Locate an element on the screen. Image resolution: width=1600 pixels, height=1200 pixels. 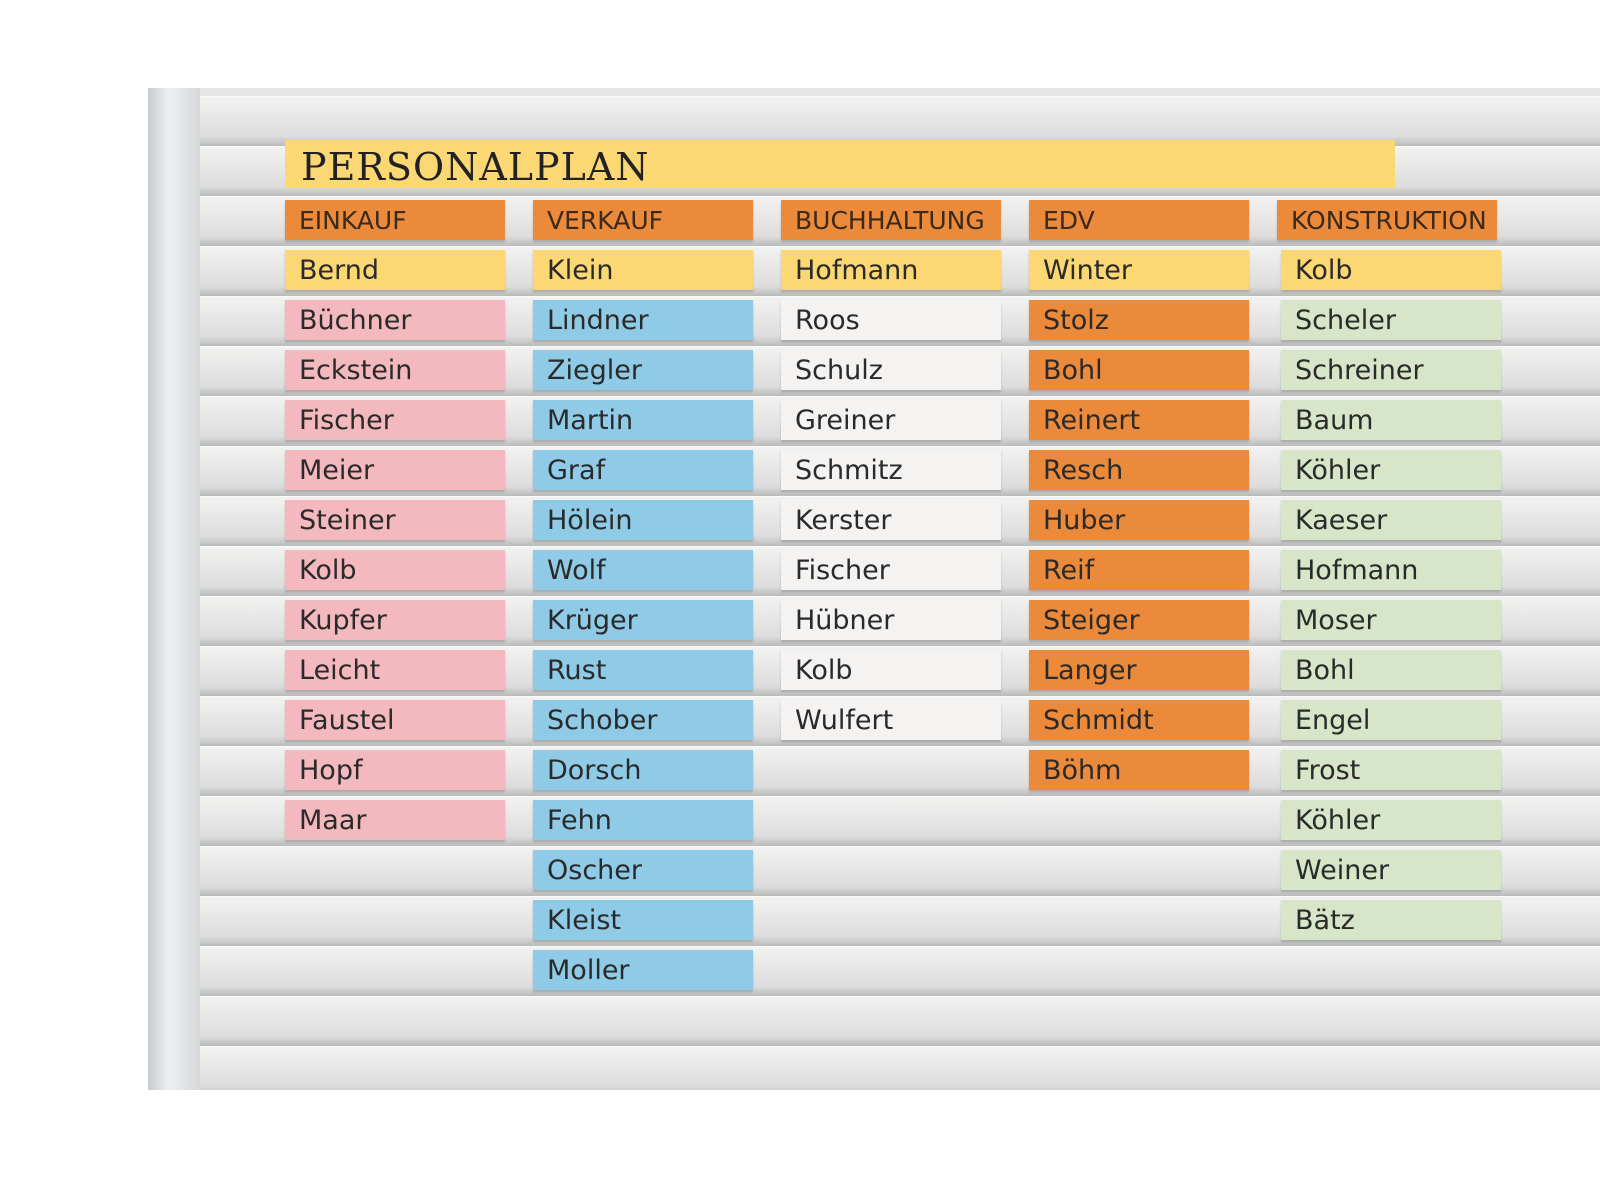
column-header: EDV is located at coordinates (1139, 220).